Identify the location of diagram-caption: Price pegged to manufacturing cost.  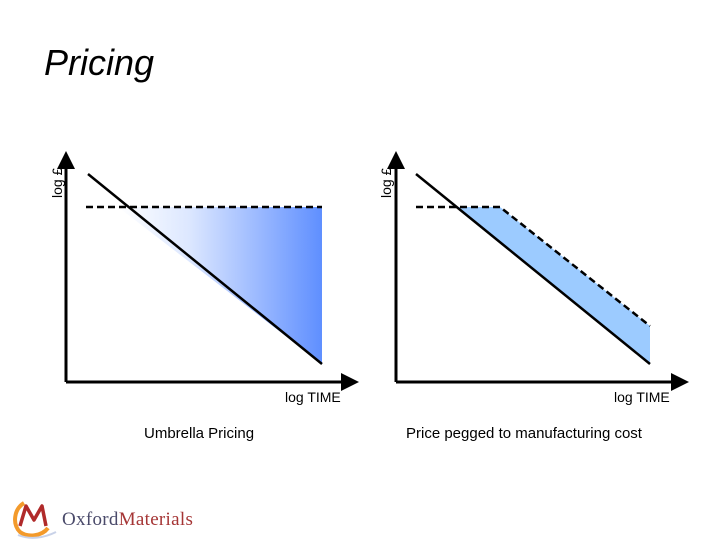
(524, 433).